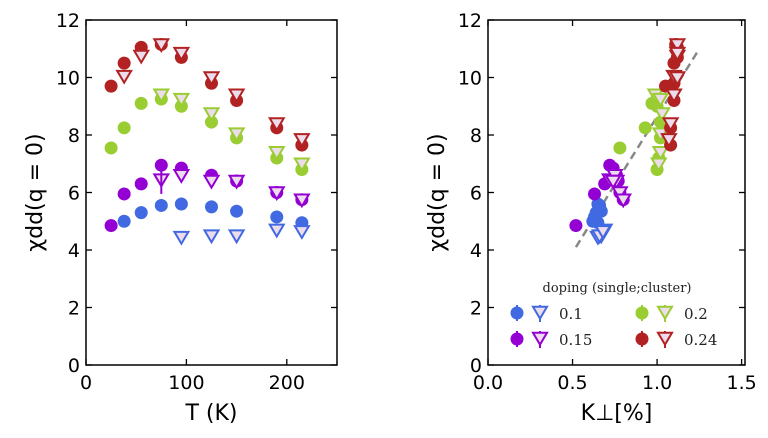 The height and width of the screenshot is (438, 768). Describe the element at coordinates (700, 340) in the screenshot. I see `legend-label: 0.24` at that location.